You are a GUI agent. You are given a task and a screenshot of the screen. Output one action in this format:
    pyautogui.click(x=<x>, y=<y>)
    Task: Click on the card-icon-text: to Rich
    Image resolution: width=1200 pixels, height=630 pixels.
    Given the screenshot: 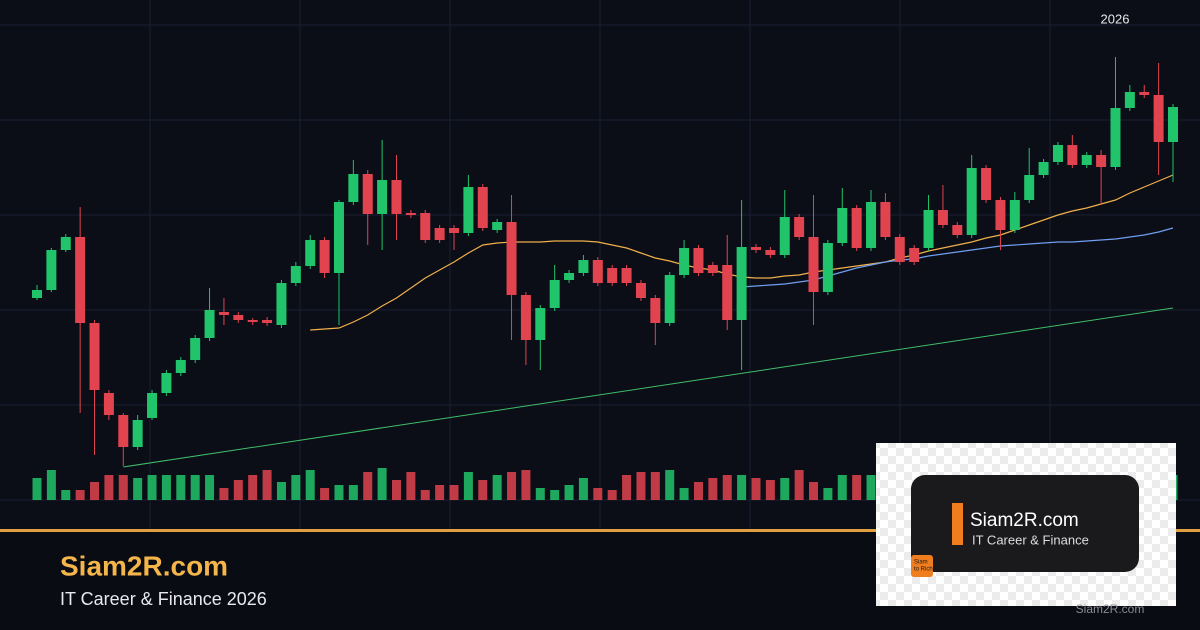 What is the action you would take?
    pyautogui.click(x=923, y=570)
    